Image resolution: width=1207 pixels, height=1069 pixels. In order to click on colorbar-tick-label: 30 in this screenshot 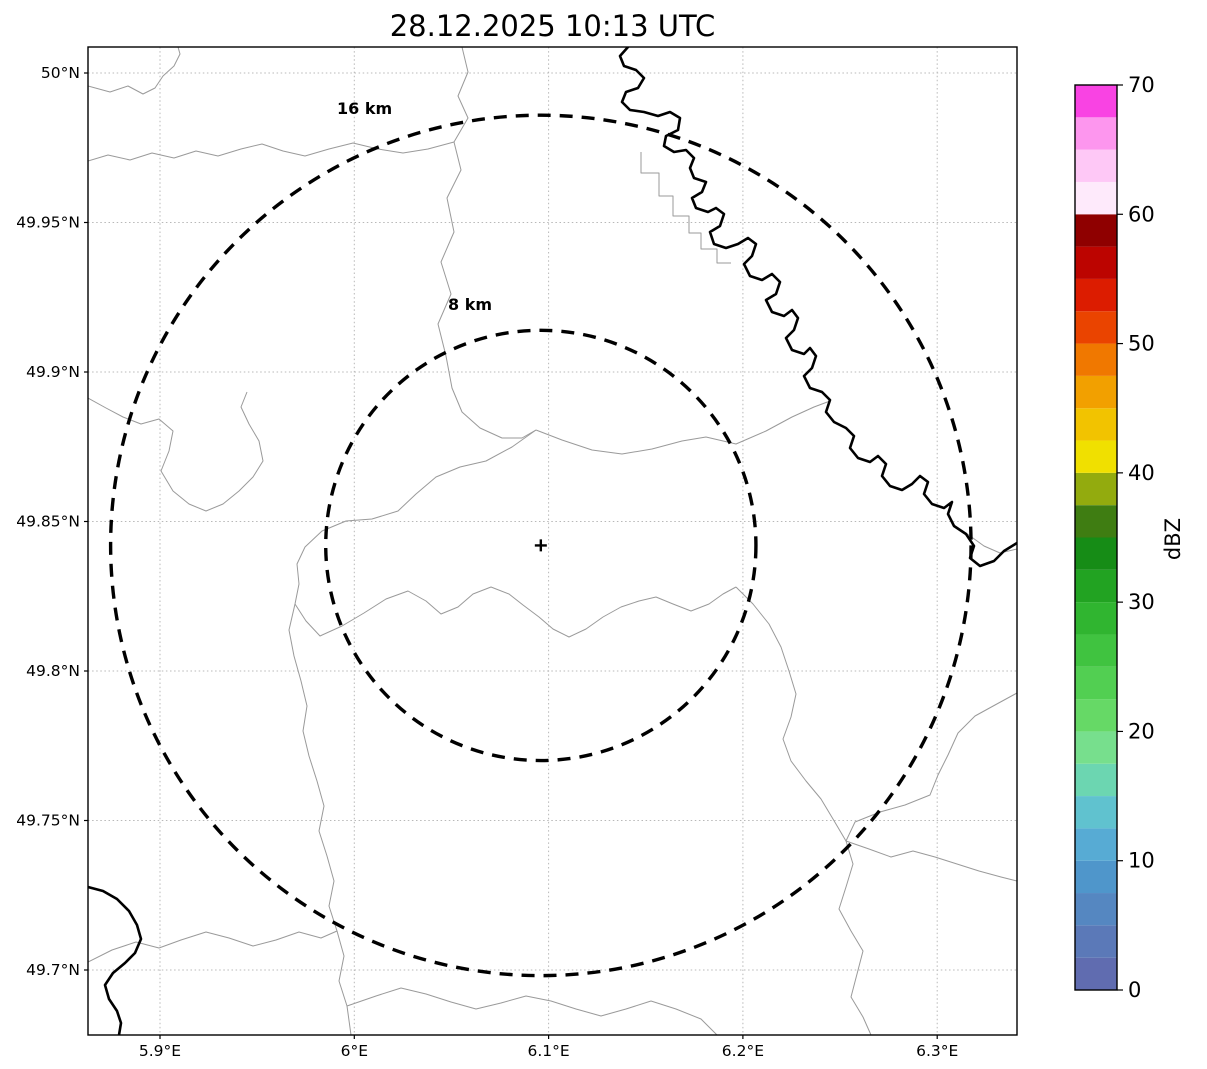, I will do `click(1141, 602)`.